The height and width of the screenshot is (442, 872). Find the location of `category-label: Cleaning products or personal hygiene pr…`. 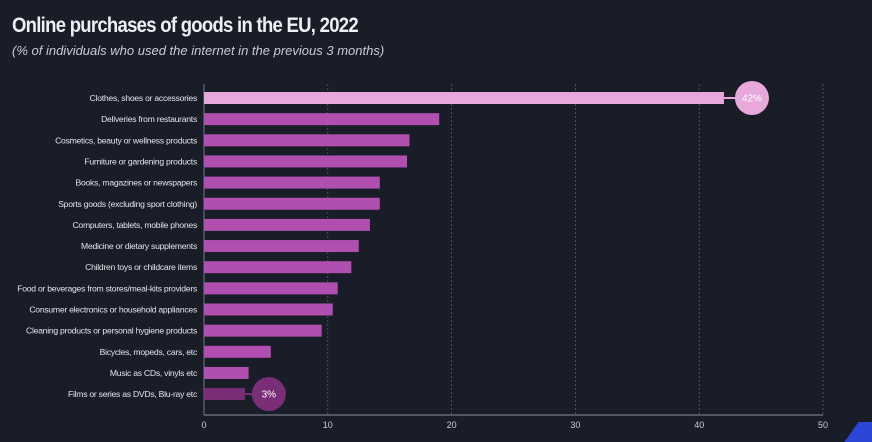

category-label: Cleaning products or personal hygiene pr… is located at coordinates (111, 331).